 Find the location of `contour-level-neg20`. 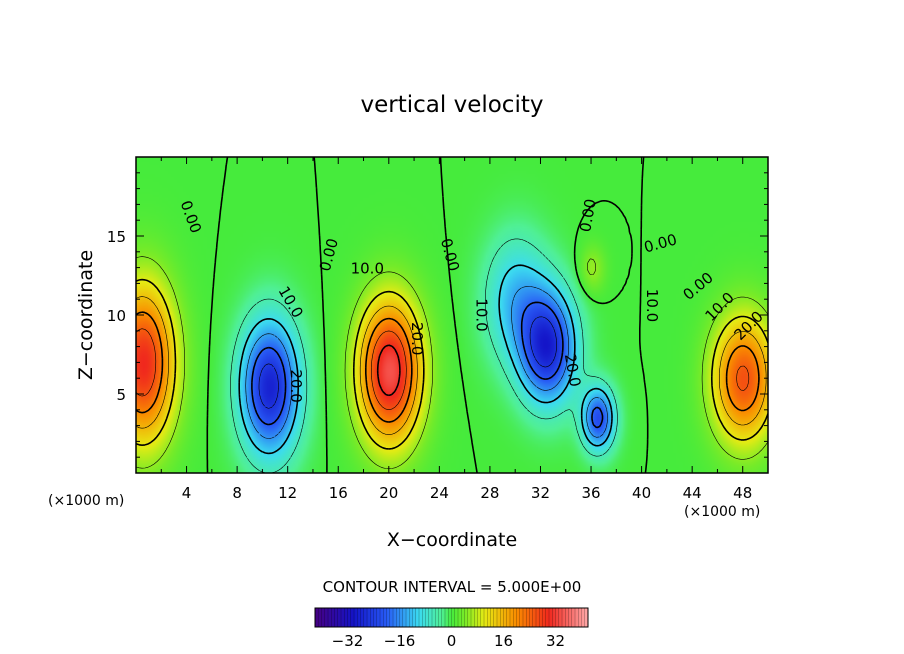

contour-level-neg20 is located at coordinates (427, 365).